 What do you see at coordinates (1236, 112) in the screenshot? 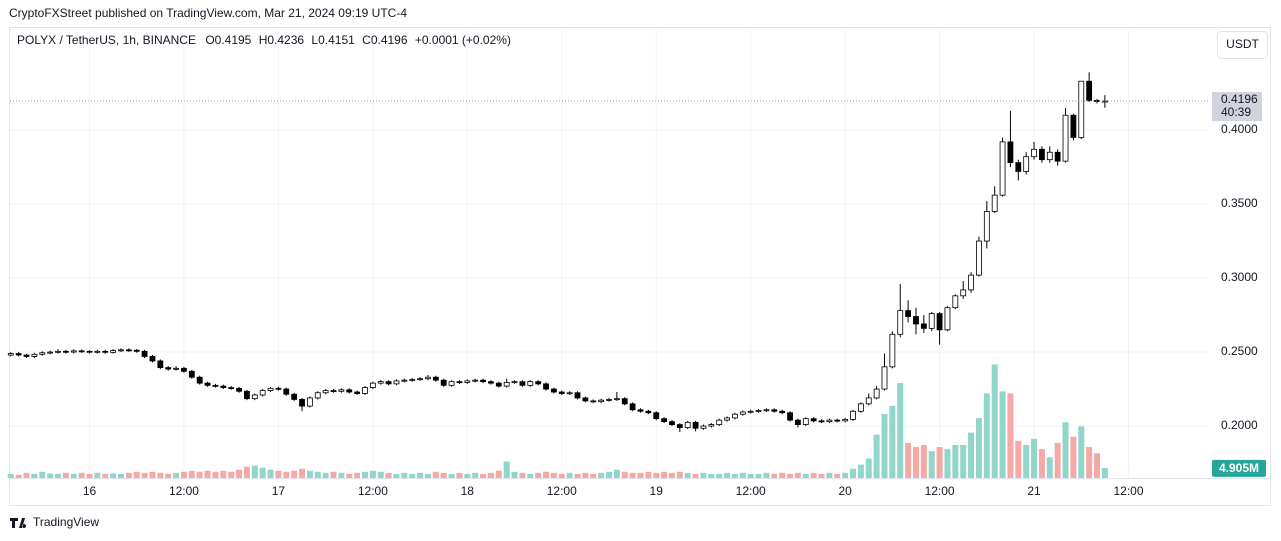
I see `countdown-label: 40:39` at bounding box center [1236, 112].